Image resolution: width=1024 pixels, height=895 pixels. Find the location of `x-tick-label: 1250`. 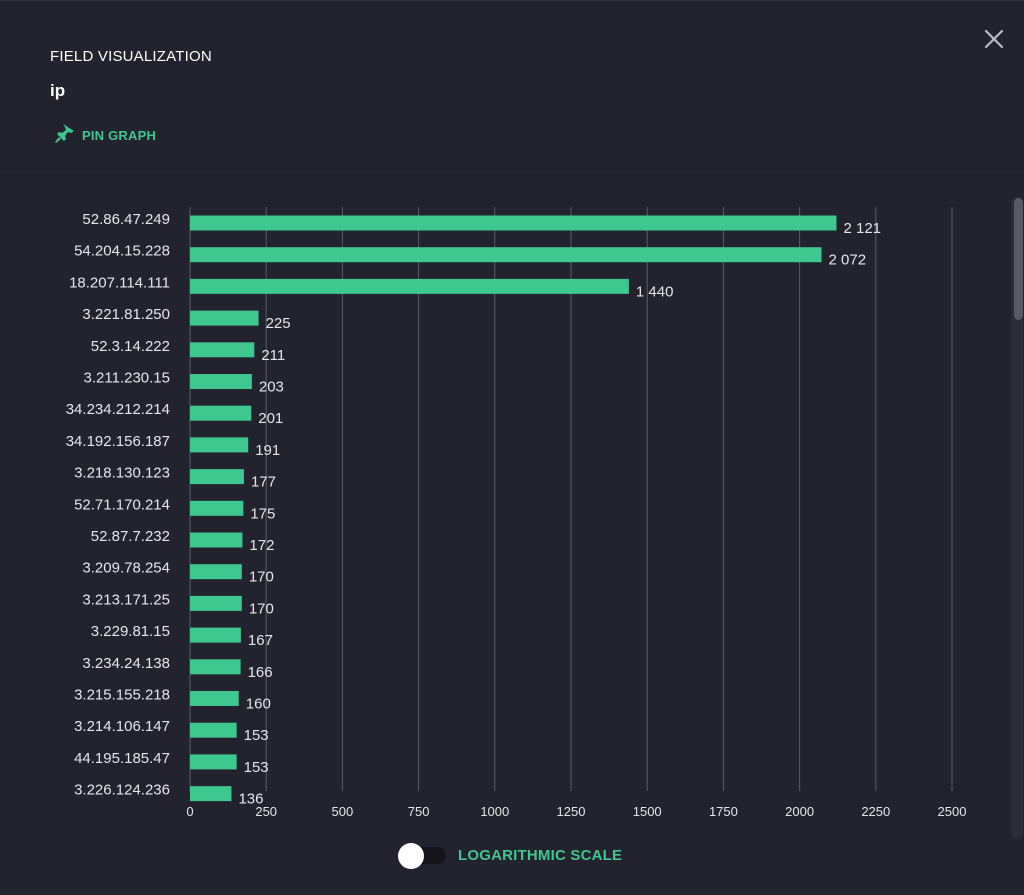

x-tick-label: 1250 is located at coordinates (571, 811).